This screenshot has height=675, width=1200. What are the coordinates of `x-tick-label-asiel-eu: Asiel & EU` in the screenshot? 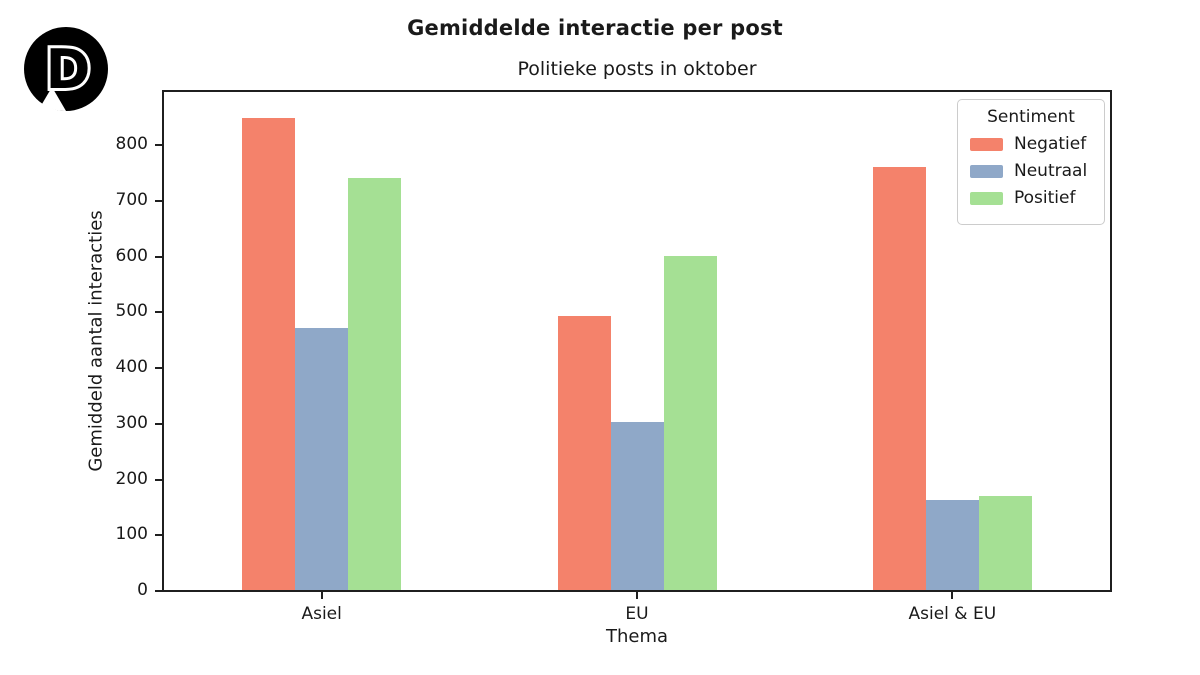 It's located at (952, 614).